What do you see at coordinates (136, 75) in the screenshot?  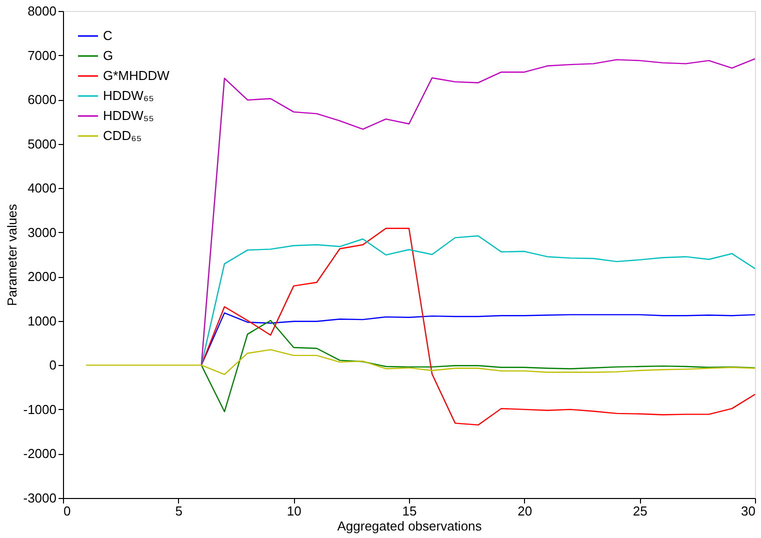 I see `legend-label: G*MHDDW` at bounding box center [136, 75].